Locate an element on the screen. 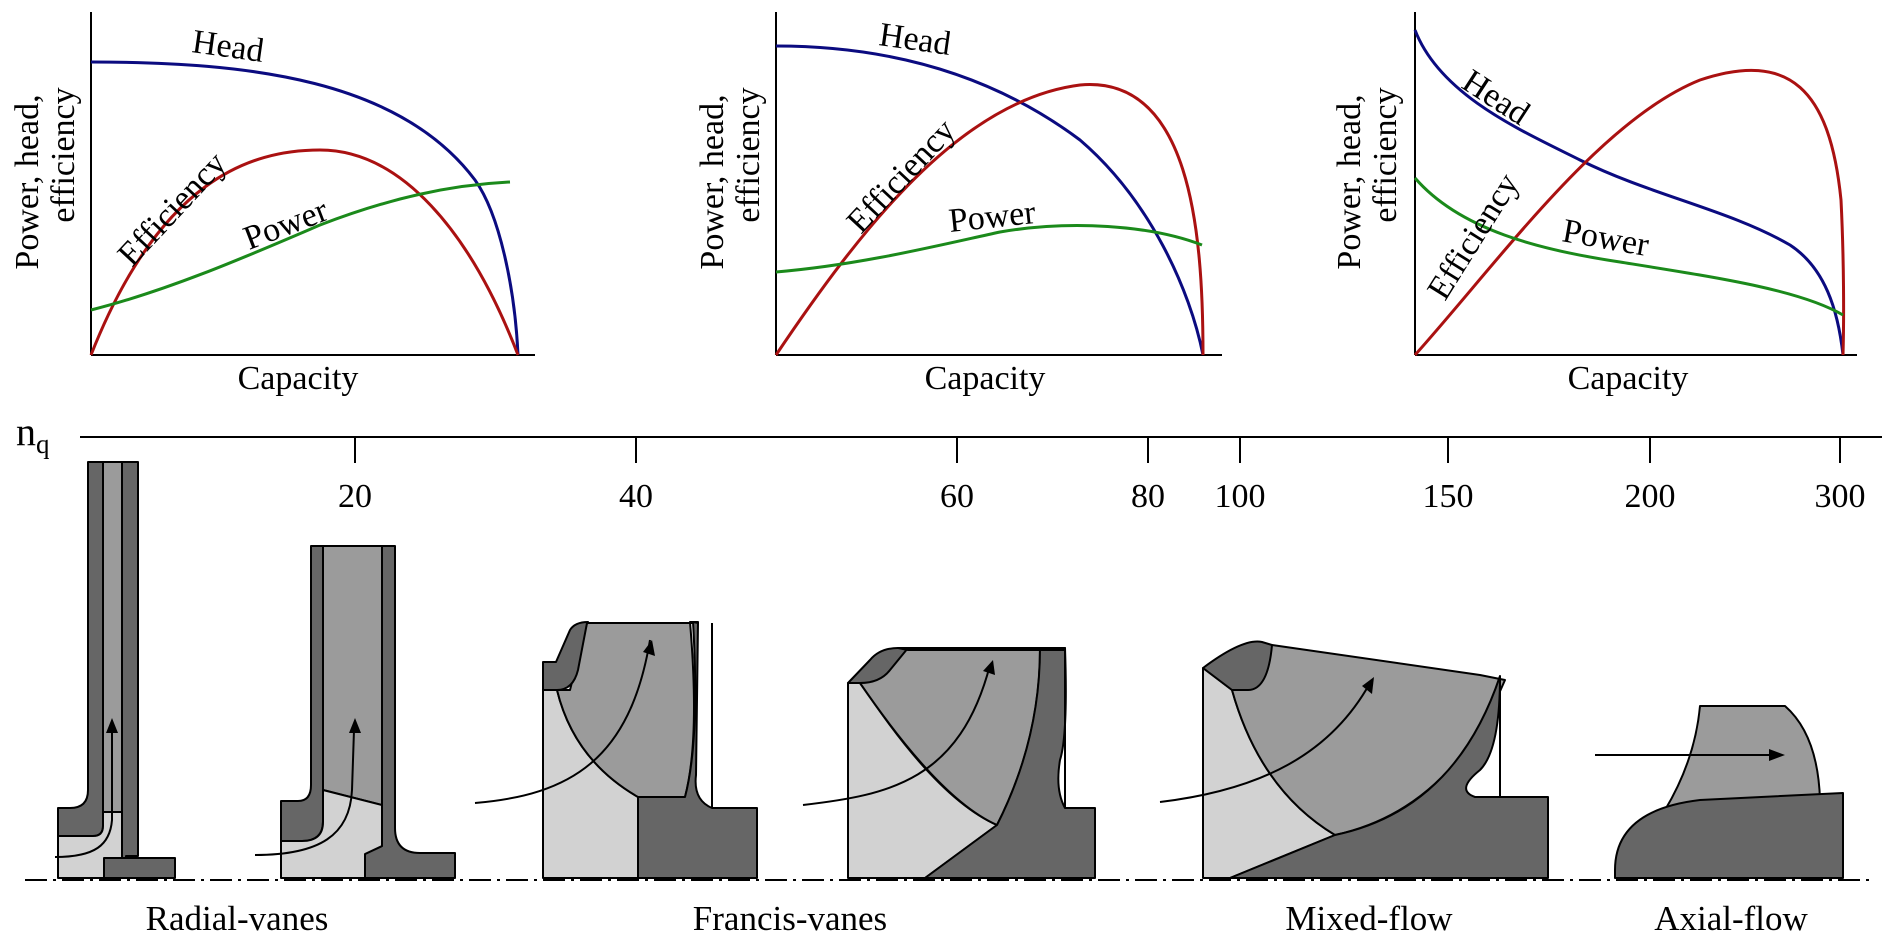 The image size is (1890, 945). nq-tick-label: 300 is located at coordinates (1840, 496).